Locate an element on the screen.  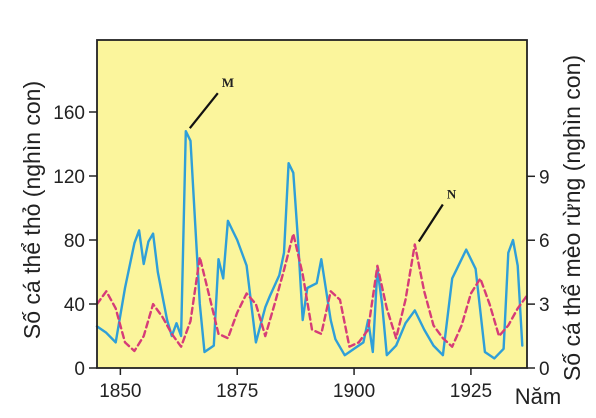
x-tick-label: 1900 is located at coordinates (354, 391).